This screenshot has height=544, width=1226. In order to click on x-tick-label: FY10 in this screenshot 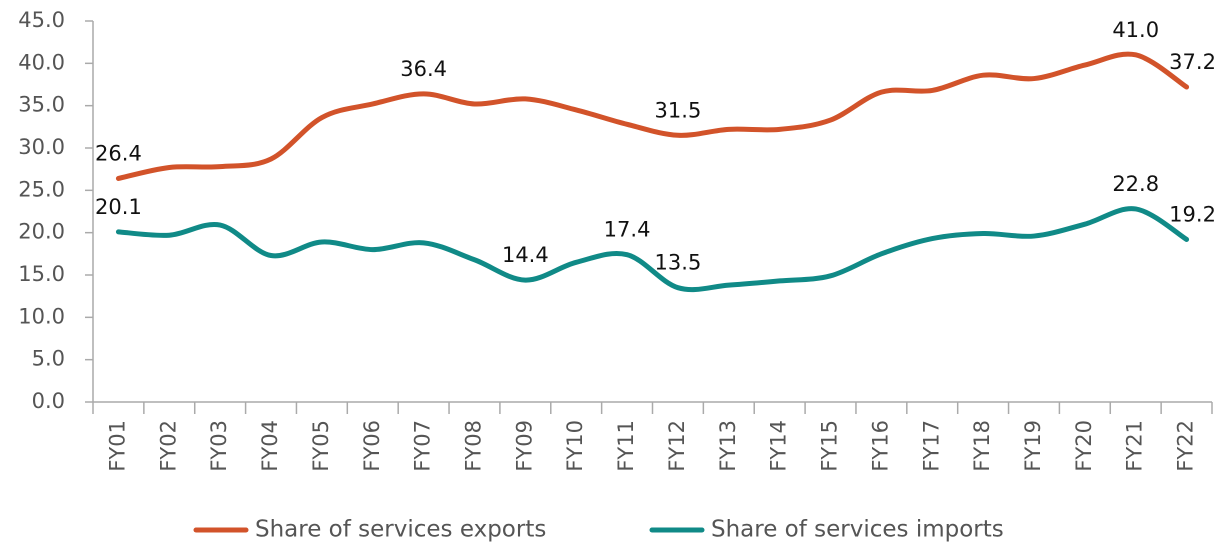, I will do `click(575, 446)`.